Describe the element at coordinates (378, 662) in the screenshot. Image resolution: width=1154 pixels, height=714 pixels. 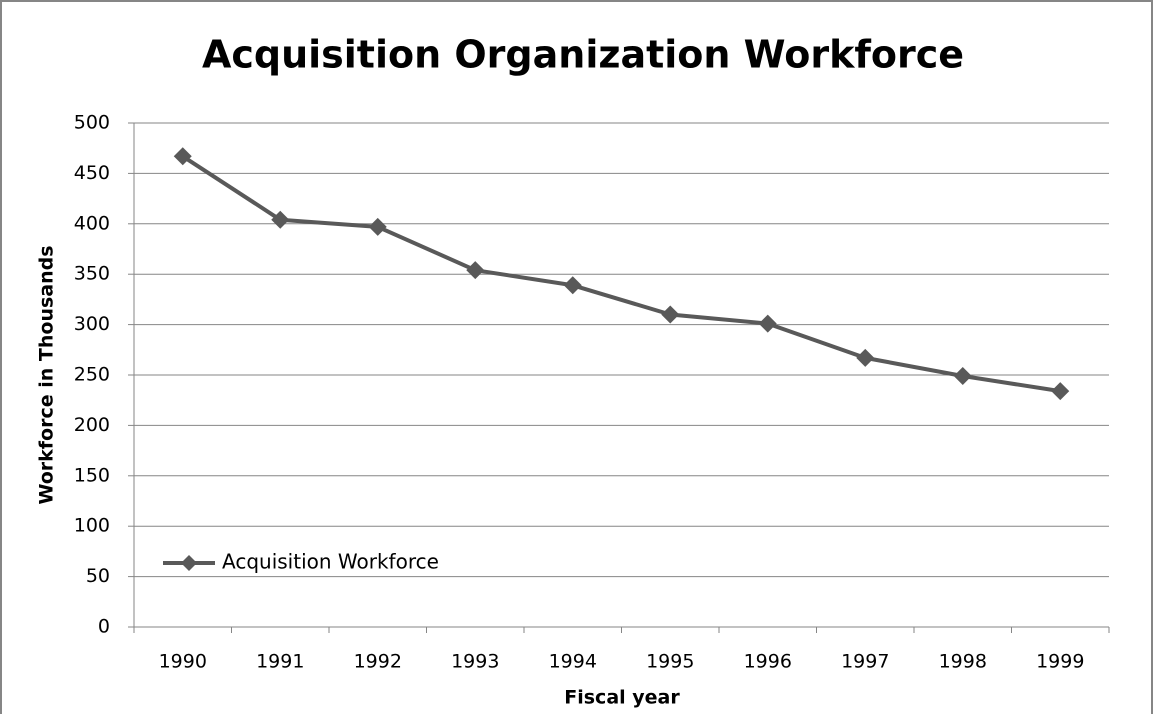
I see `x-tick-label: 1992` at that location.